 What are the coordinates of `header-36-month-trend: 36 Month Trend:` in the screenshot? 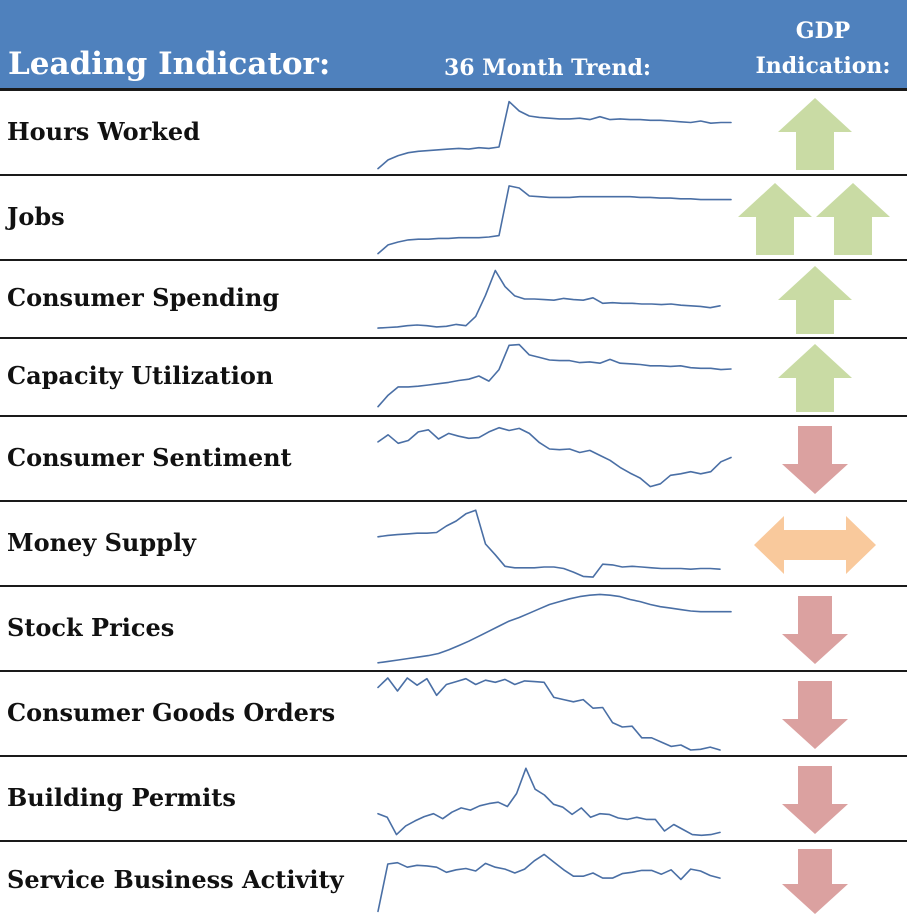 It's located at (547, 68).